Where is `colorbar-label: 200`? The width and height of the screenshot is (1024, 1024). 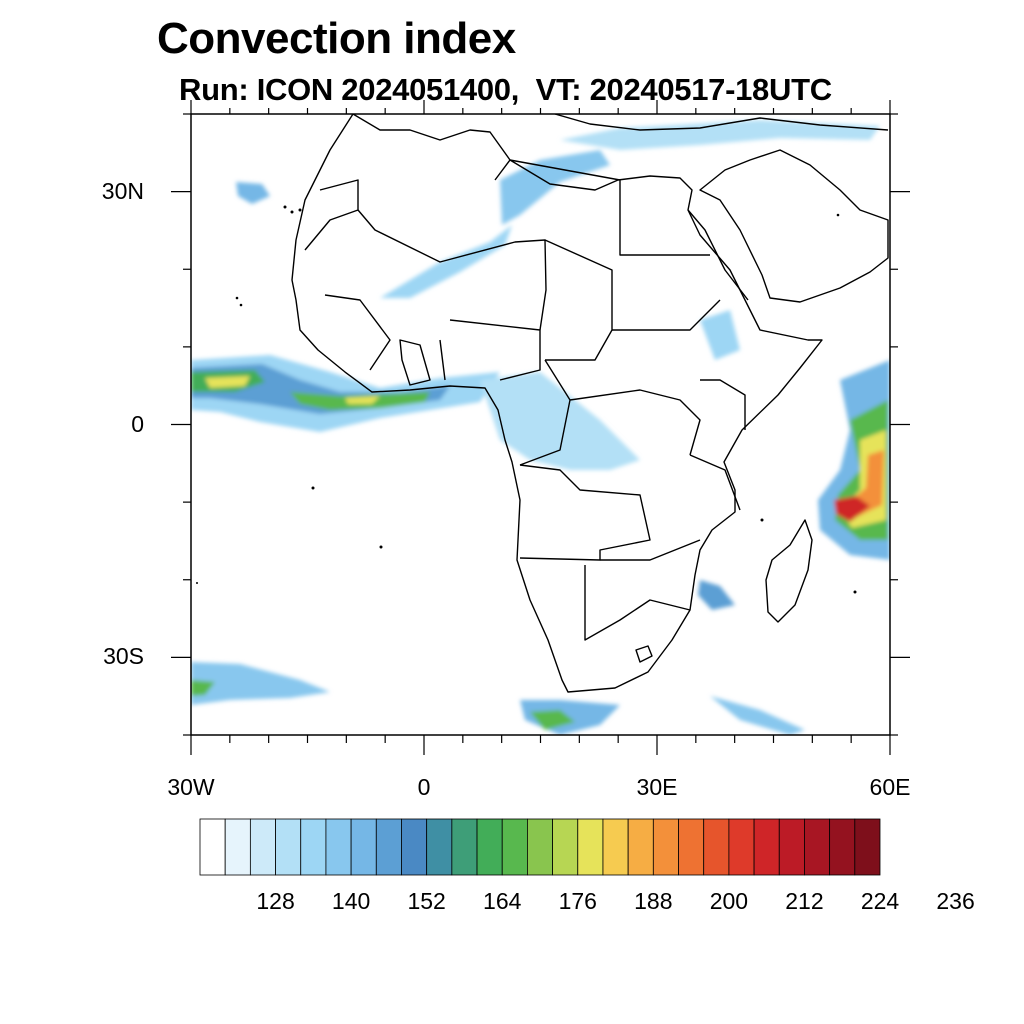 colorbar-label: 200 is located at coordinates (729, 901).